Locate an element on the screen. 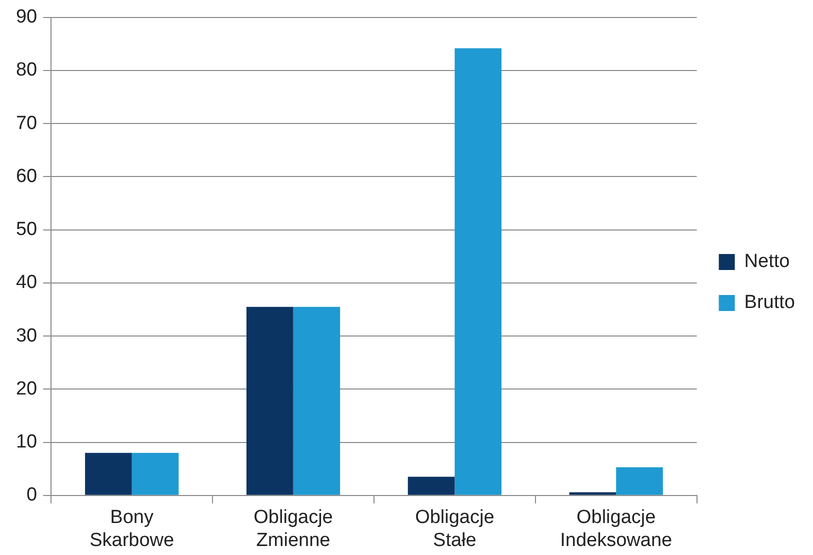  y-tick-label: 0 is located at coordinates (32, 495).